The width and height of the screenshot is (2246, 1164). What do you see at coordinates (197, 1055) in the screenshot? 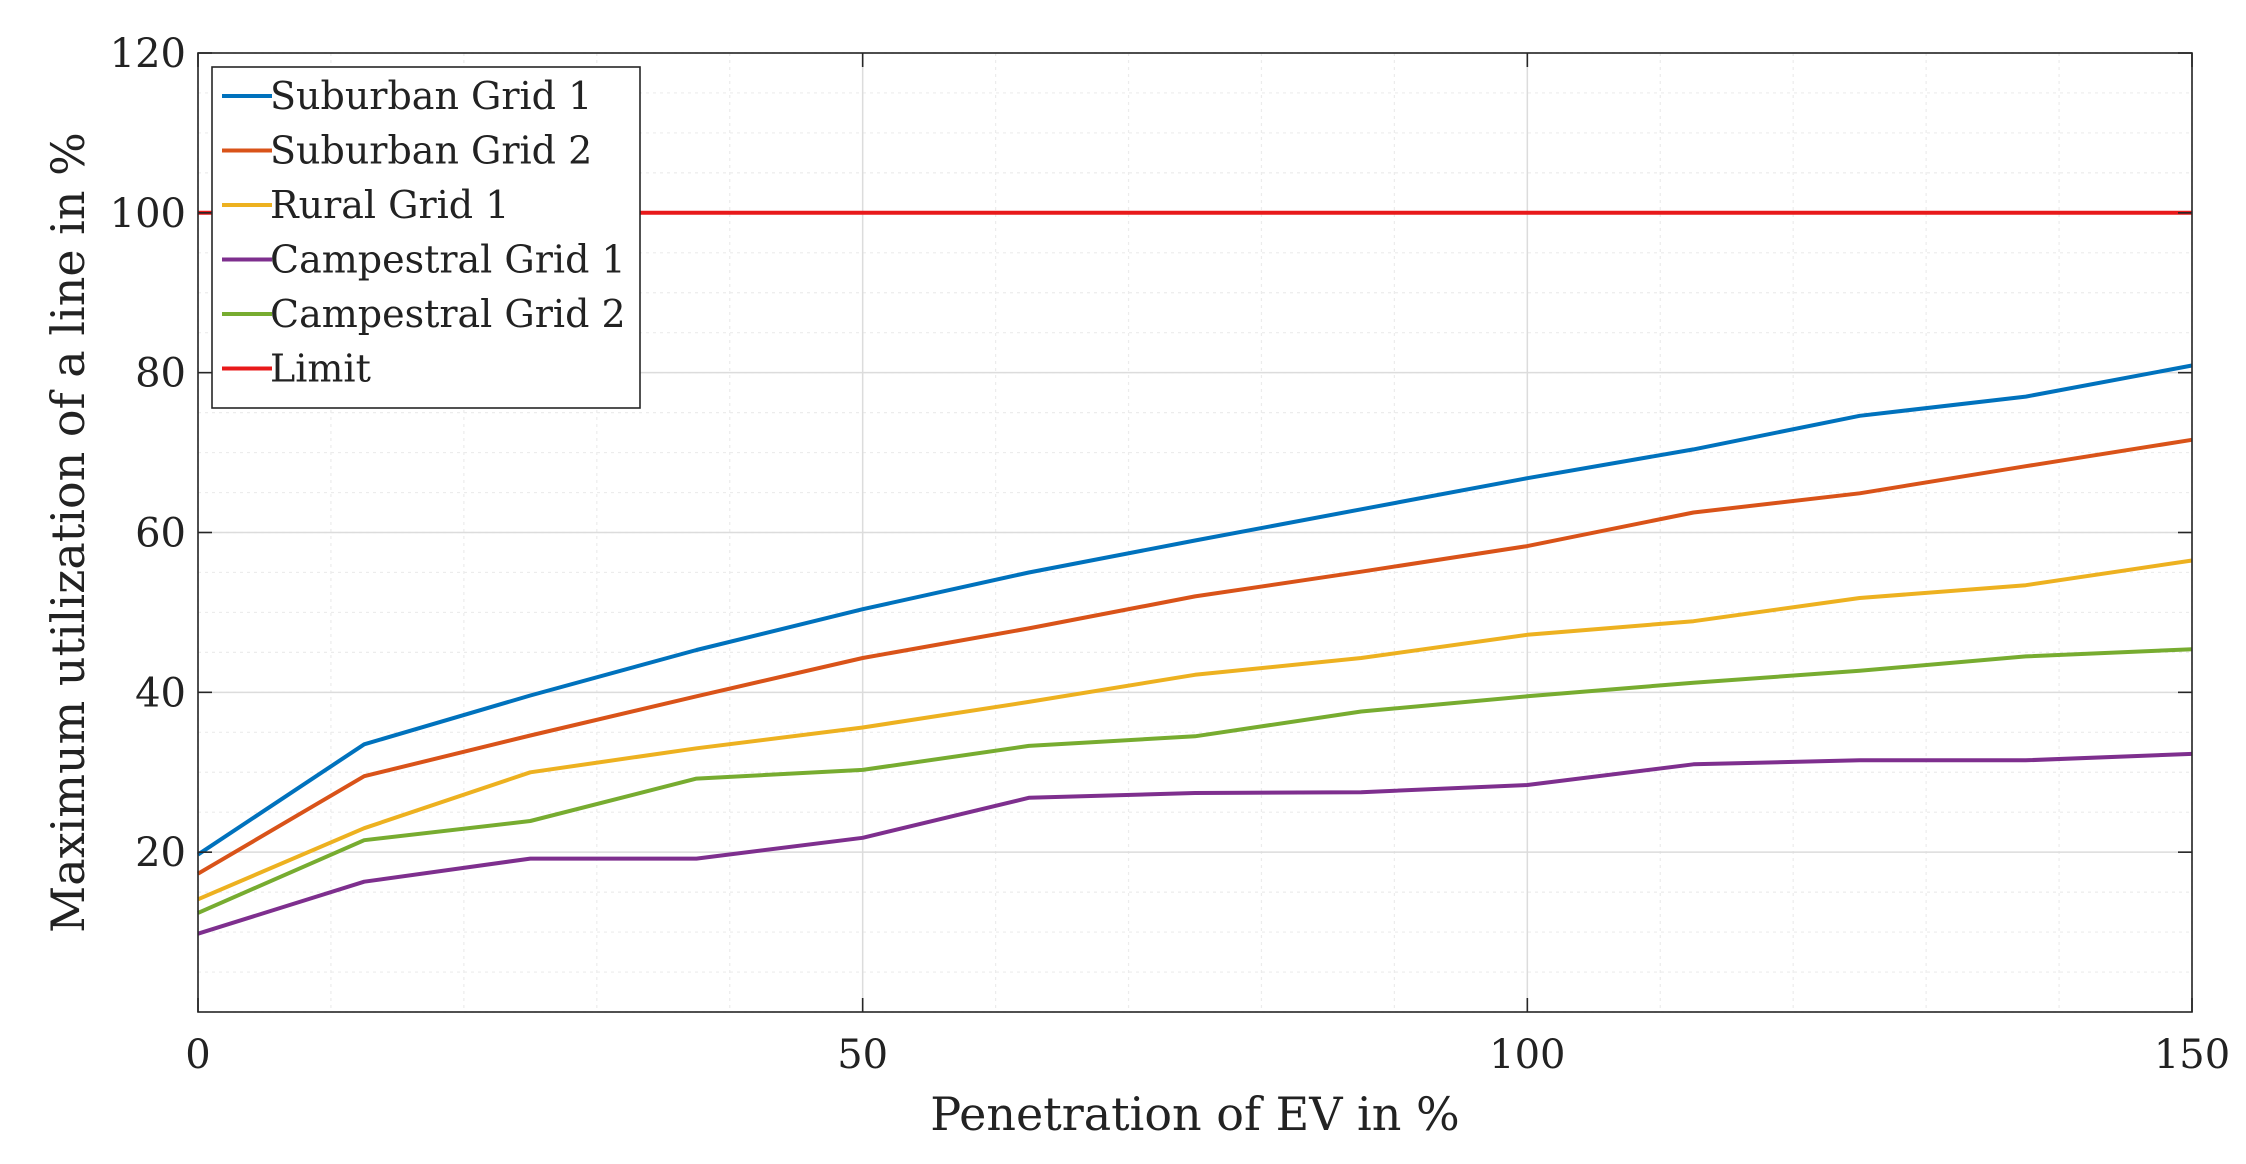
I see `x-tick-label: 0` at bounding box center [197, 1055].